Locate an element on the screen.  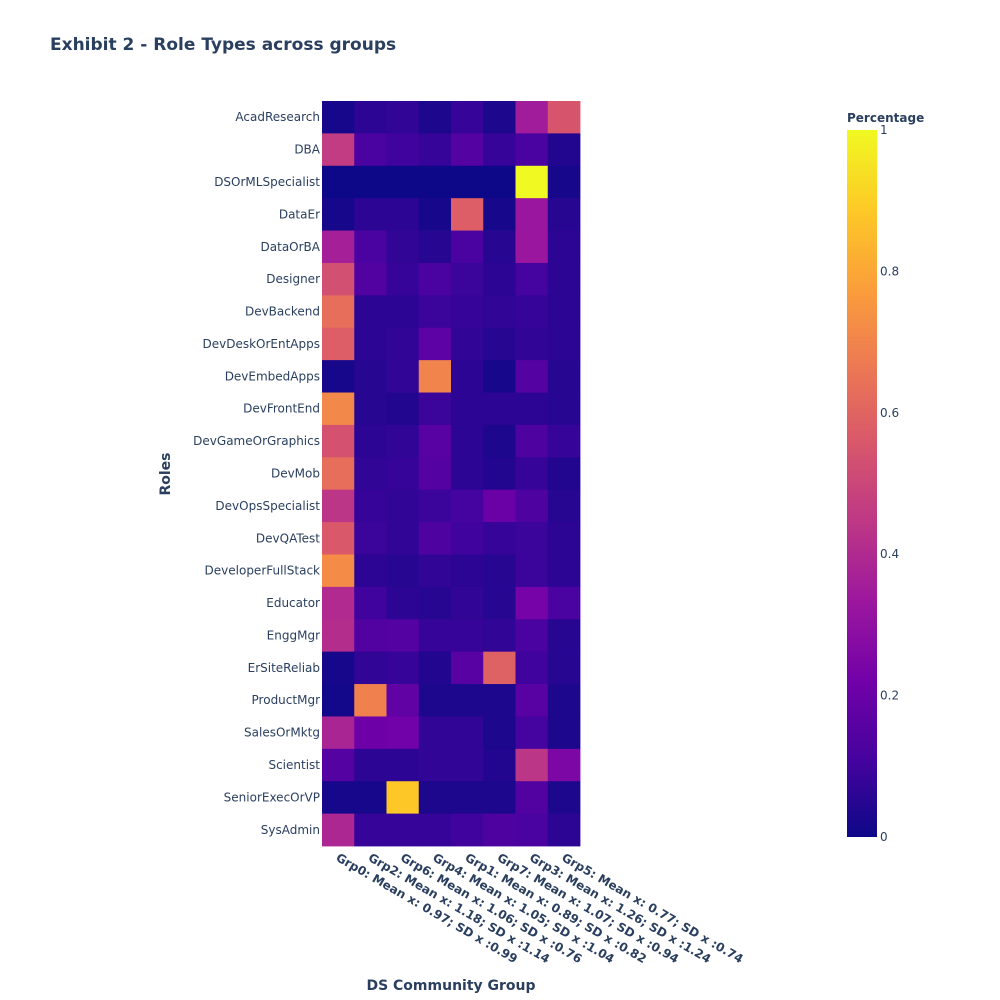
y-tick-label: Designer is located at coordinates (293, 279).